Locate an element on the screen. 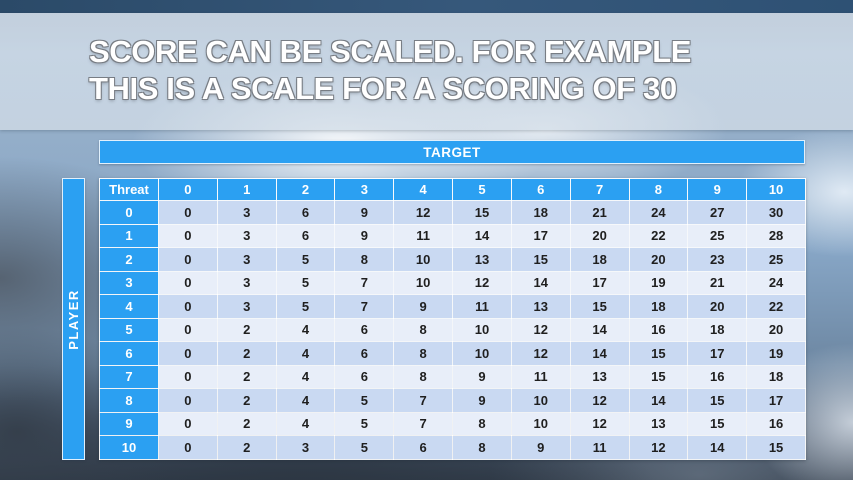 Image resolution: width=853 pixels, height=480 pixels. col-header-5: 5 is located at coordinates (482, 189).